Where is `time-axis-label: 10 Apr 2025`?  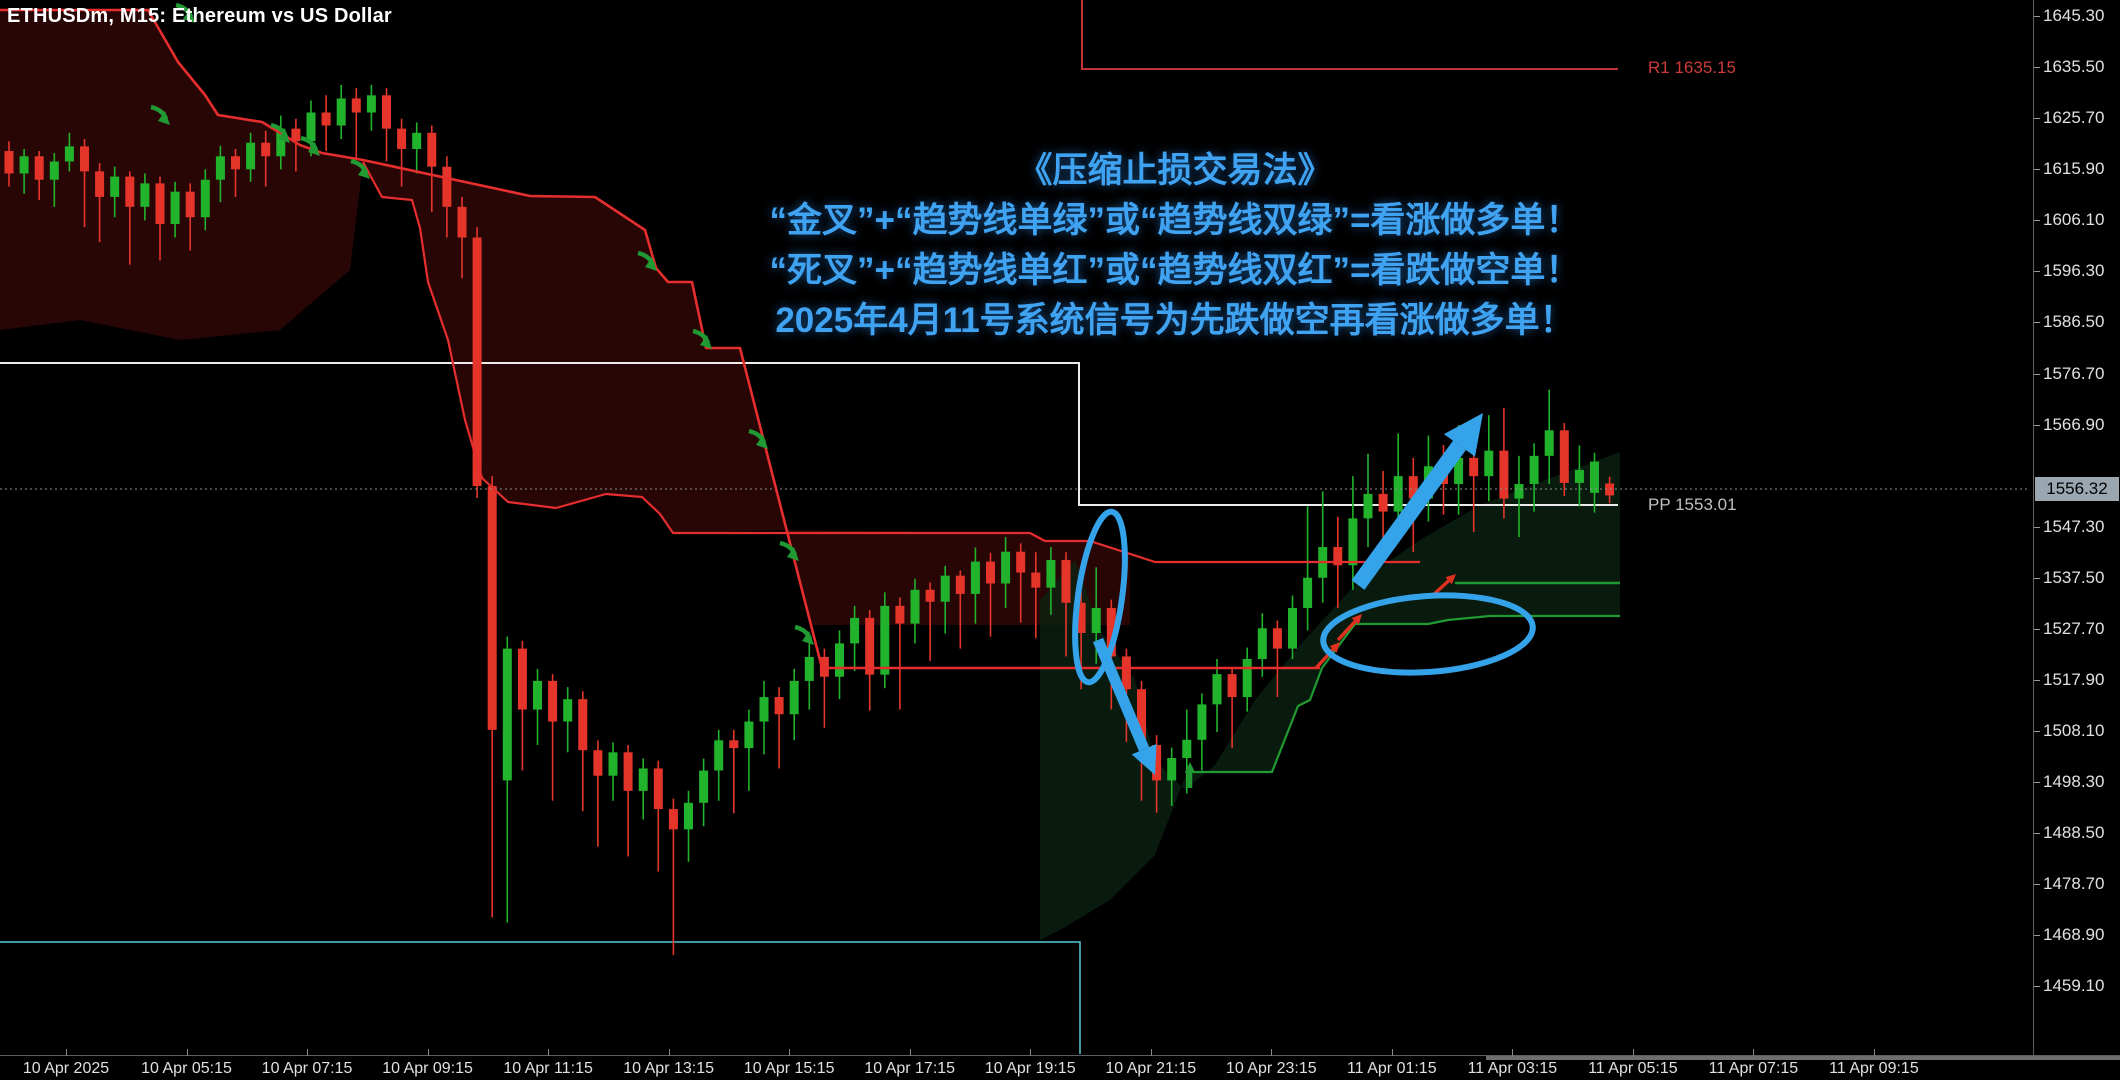
time-axis-label: 10 Apr 2025 is located at coordinates (66, 1068).